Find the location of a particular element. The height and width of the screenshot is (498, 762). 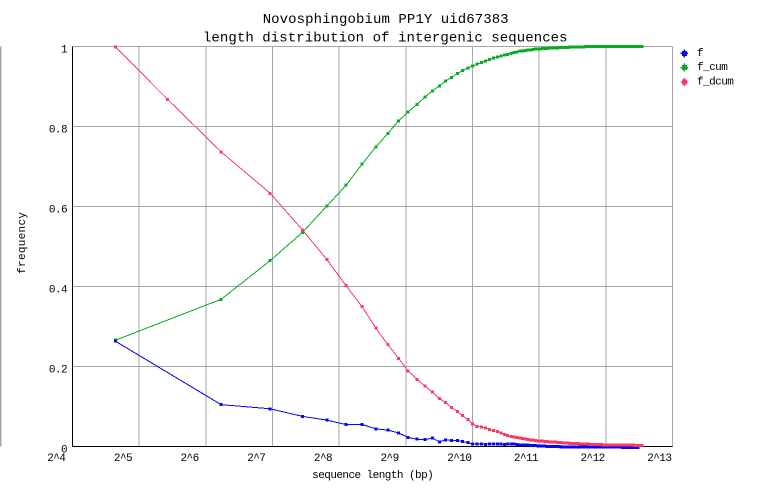

svg-text: 0.4 is located at coordinates (58, 291).